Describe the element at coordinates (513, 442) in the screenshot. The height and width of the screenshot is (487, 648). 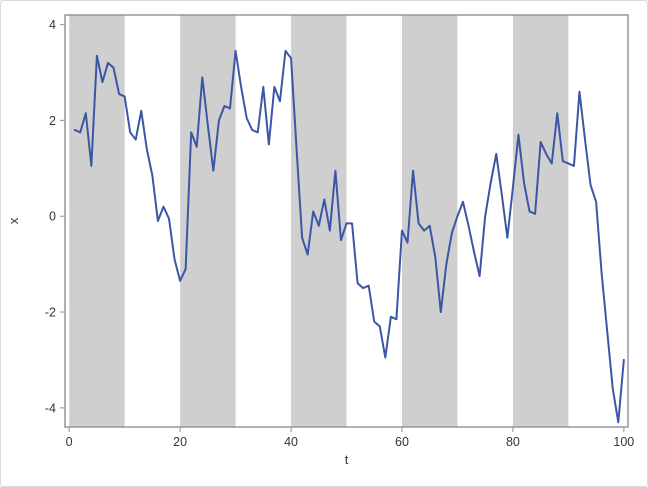
I see `x-tick-label: 80` at that location.